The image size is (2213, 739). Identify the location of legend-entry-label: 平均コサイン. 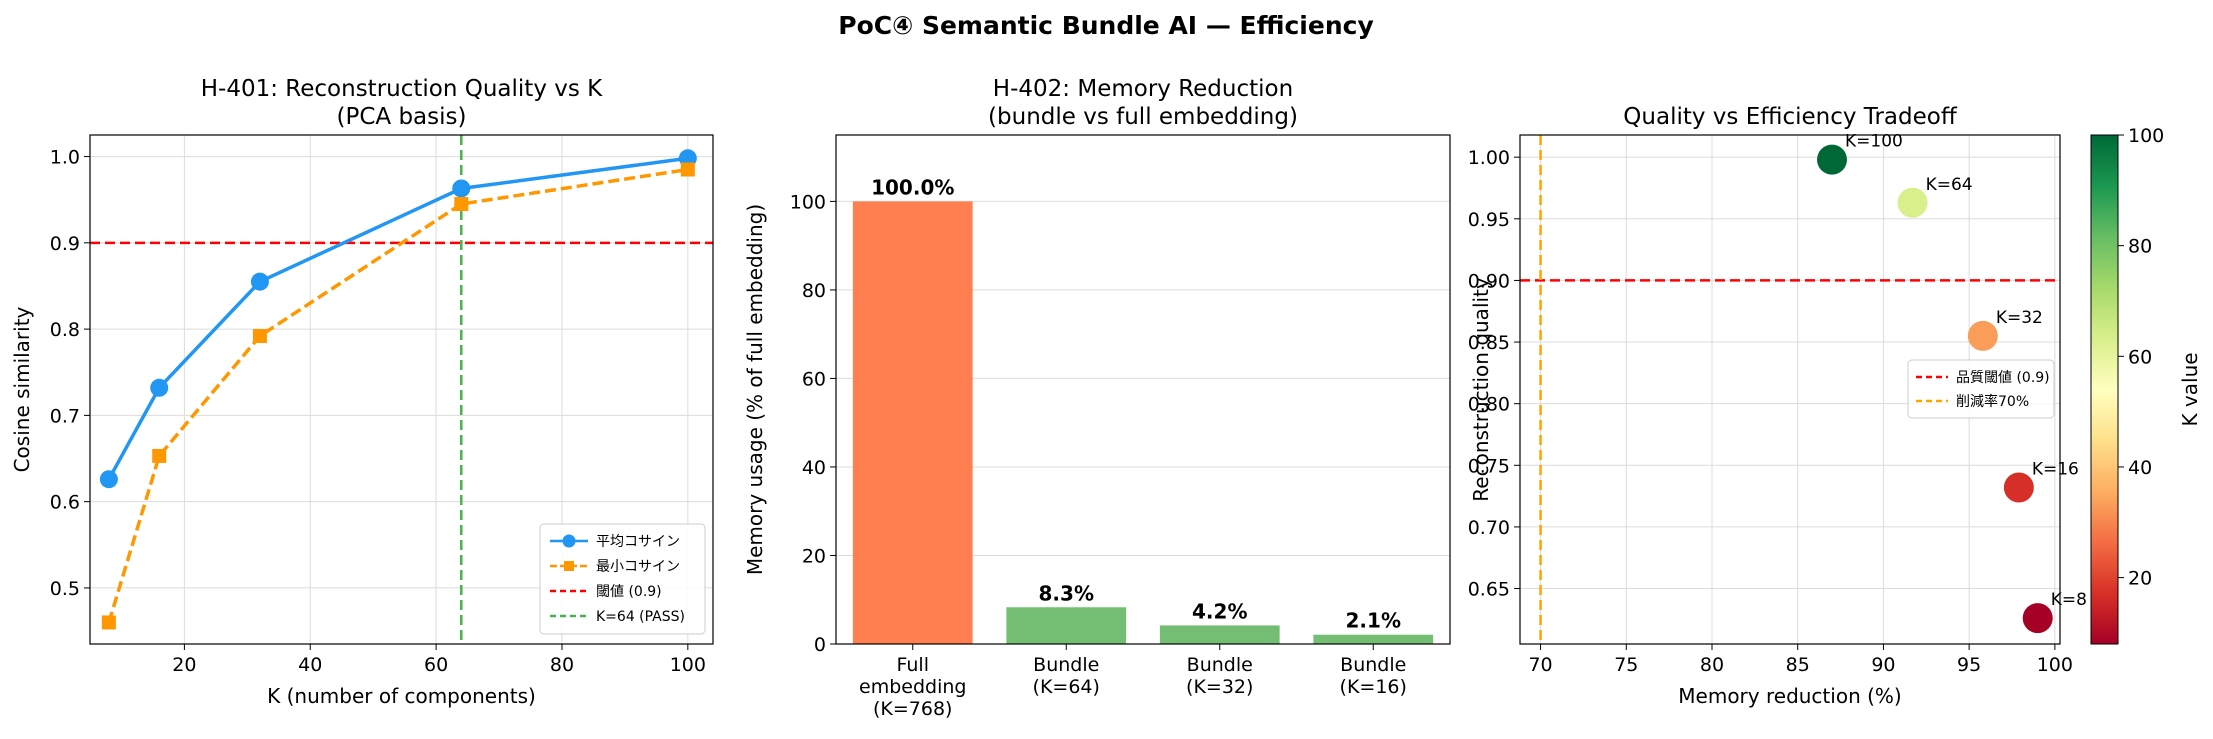
(638, 542).